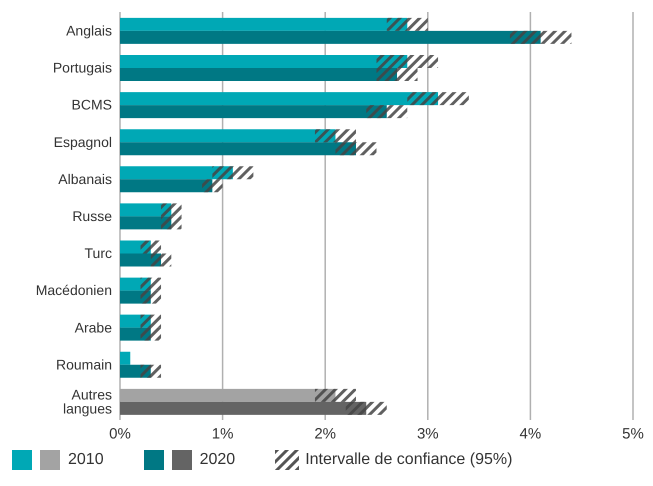 This screenshot has height=486, width=653. Describe the element at coordinates (92, 104) in the screenshot. I see `y-tick-label: BCMS` at that location.